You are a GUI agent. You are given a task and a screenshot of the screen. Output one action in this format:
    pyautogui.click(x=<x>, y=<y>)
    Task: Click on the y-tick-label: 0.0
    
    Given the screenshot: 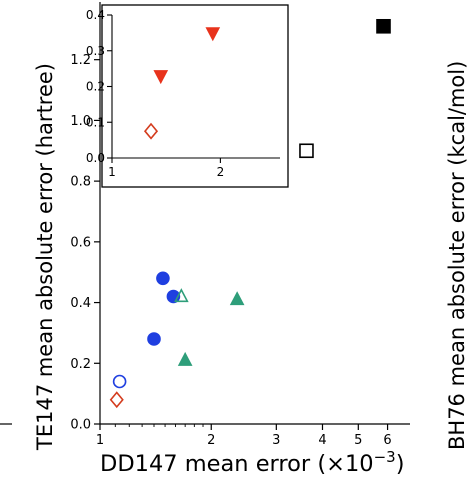 What is the action you would take?
    pyautogui.click(x=80, y=425)
    